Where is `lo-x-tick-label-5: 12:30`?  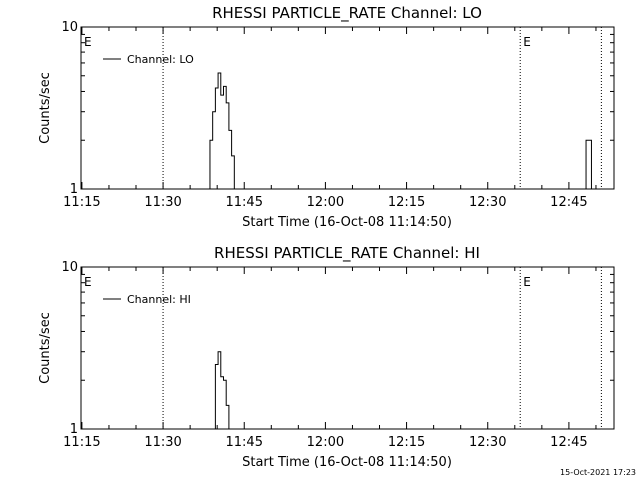
lo-x-tick-label-5: 12:30 is located at coordinates (487, 202).